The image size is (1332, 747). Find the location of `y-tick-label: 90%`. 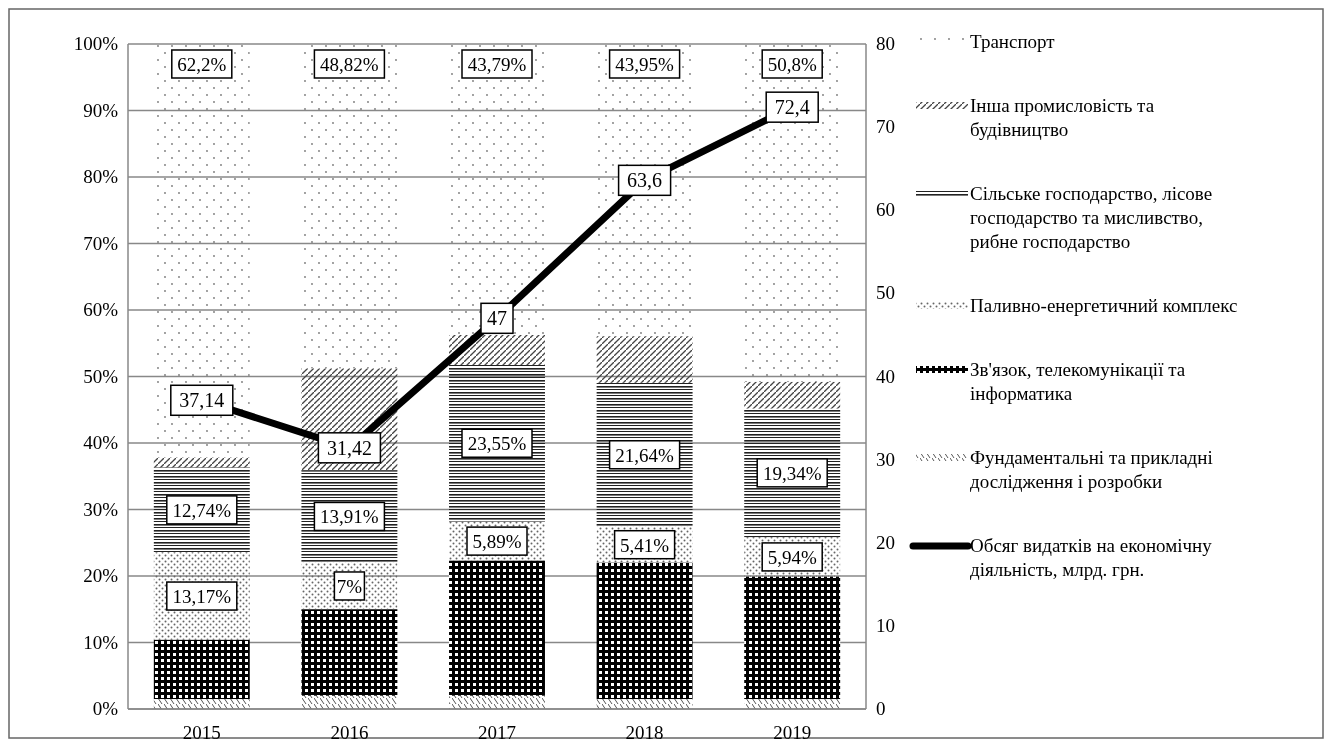

y-tick-label: 90% is located at coordinates (101, 110).